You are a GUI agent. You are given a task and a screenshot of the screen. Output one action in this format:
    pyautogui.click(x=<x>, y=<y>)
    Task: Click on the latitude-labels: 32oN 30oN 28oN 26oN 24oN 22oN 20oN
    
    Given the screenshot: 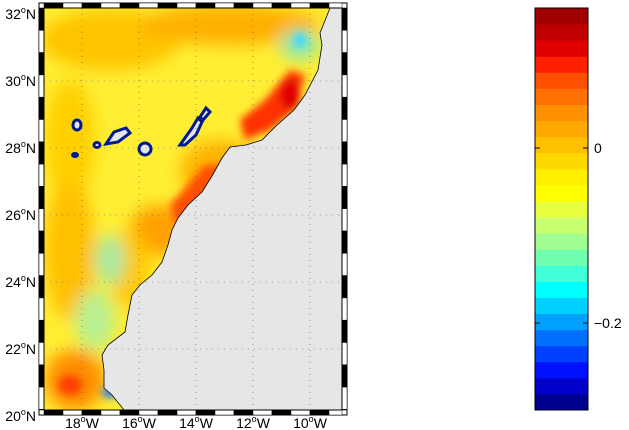 What is the action you would take?
    pyautogui.click(x=20, y=214)
    